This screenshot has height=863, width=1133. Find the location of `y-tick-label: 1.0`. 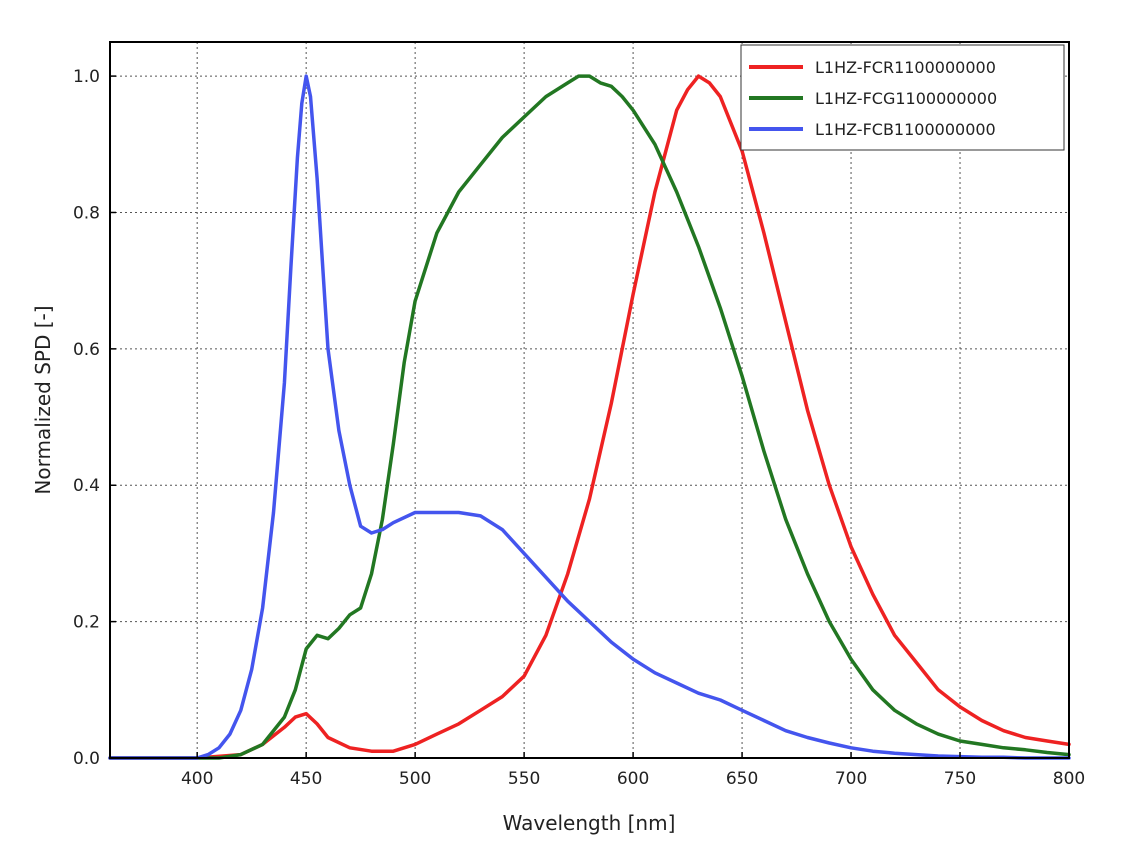

y-tick-label: 1.0 is located at coordinates (86, 77).